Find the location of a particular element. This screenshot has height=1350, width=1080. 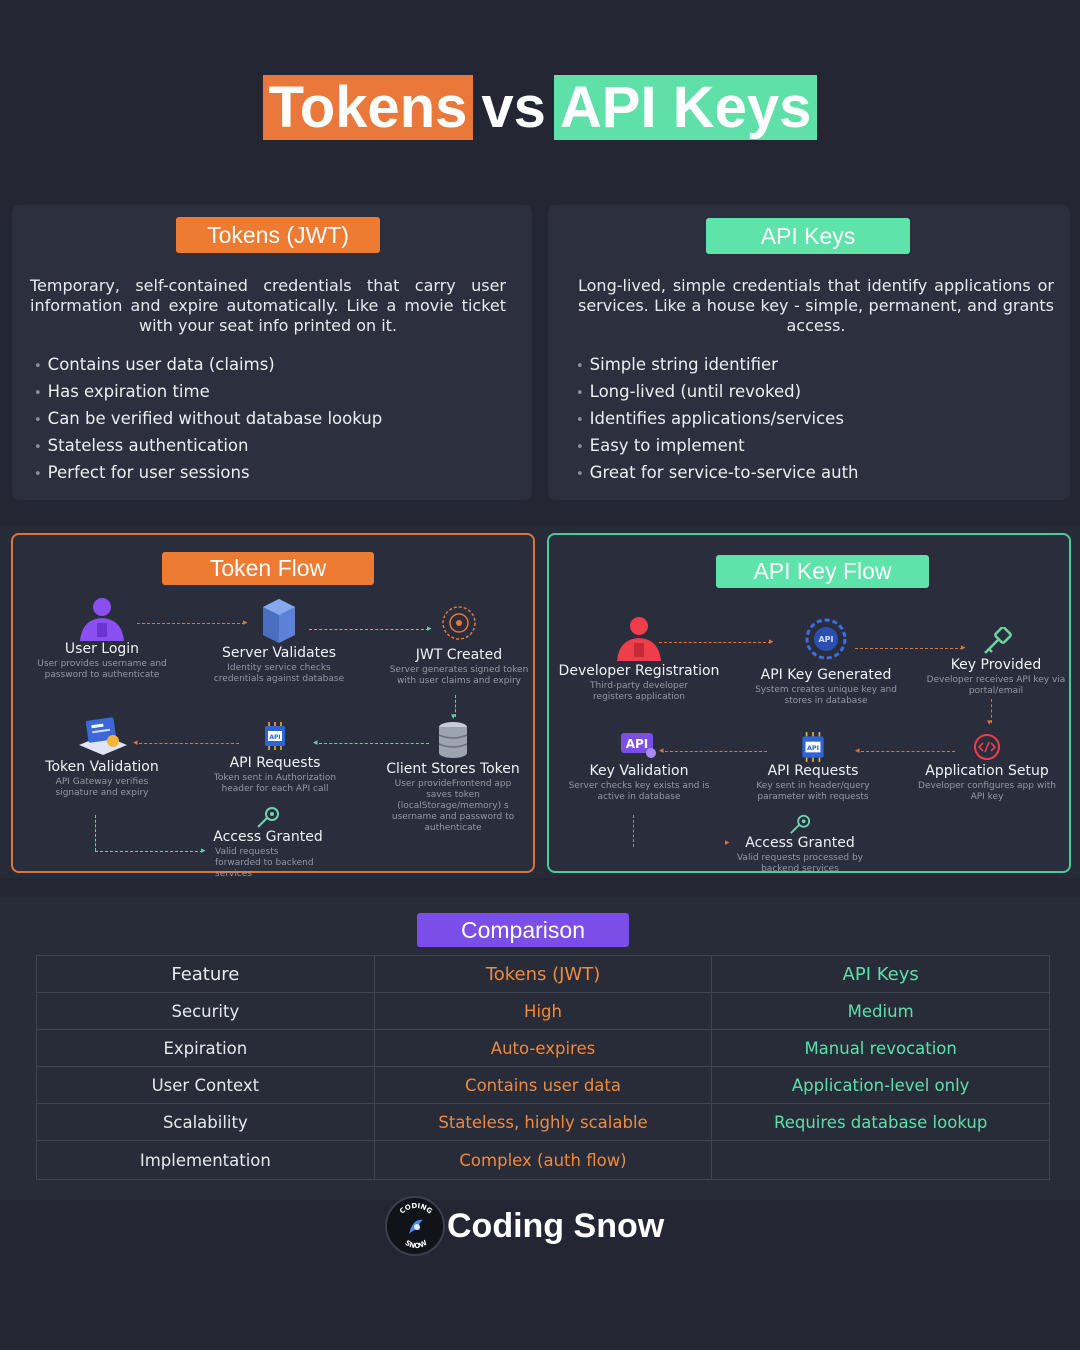

table-row: Implementation Complex (auth flow) is located at coordinates (543, 1160).